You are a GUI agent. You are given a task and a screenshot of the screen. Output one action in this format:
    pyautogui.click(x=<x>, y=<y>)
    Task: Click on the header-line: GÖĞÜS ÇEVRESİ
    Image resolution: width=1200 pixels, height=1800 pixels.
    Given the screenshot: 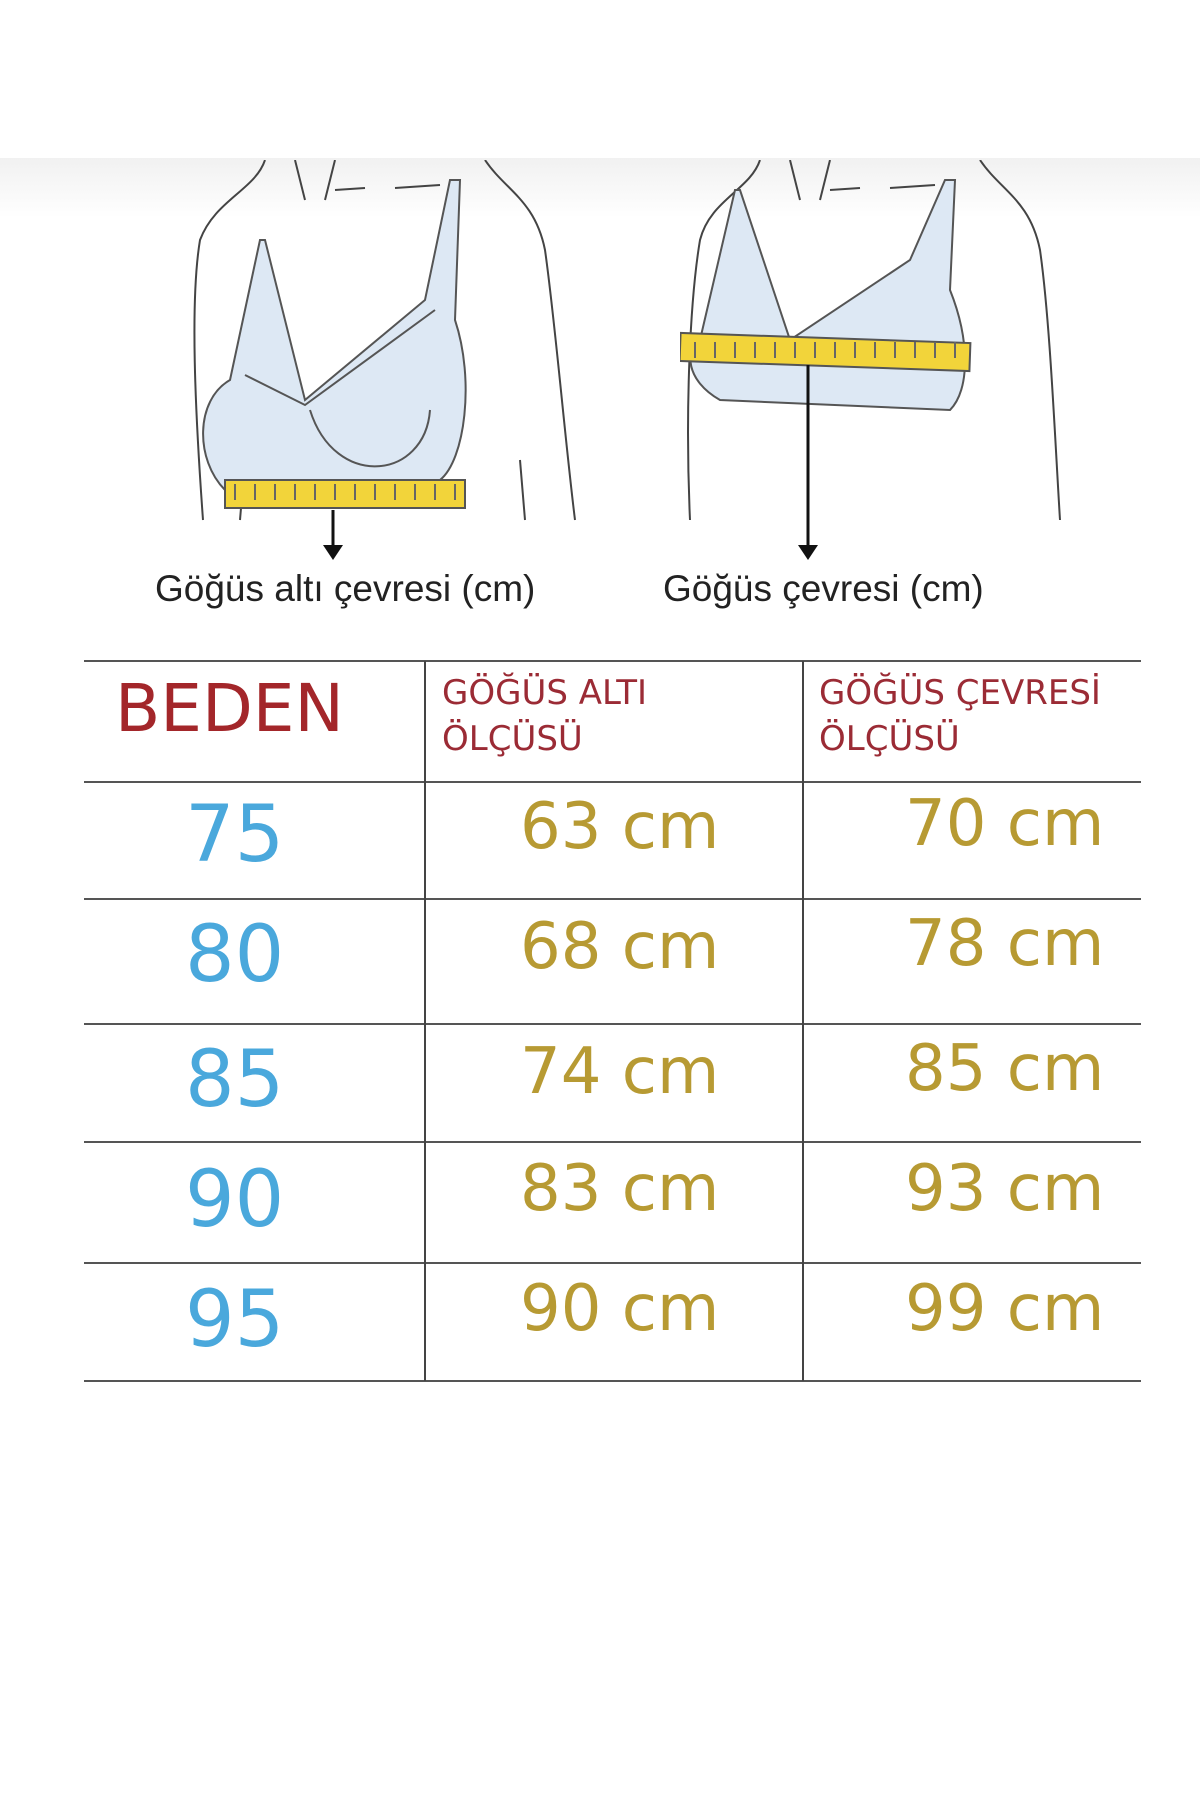 What is the action you would take?
    pyautogui.click(x=960, y=693)
    